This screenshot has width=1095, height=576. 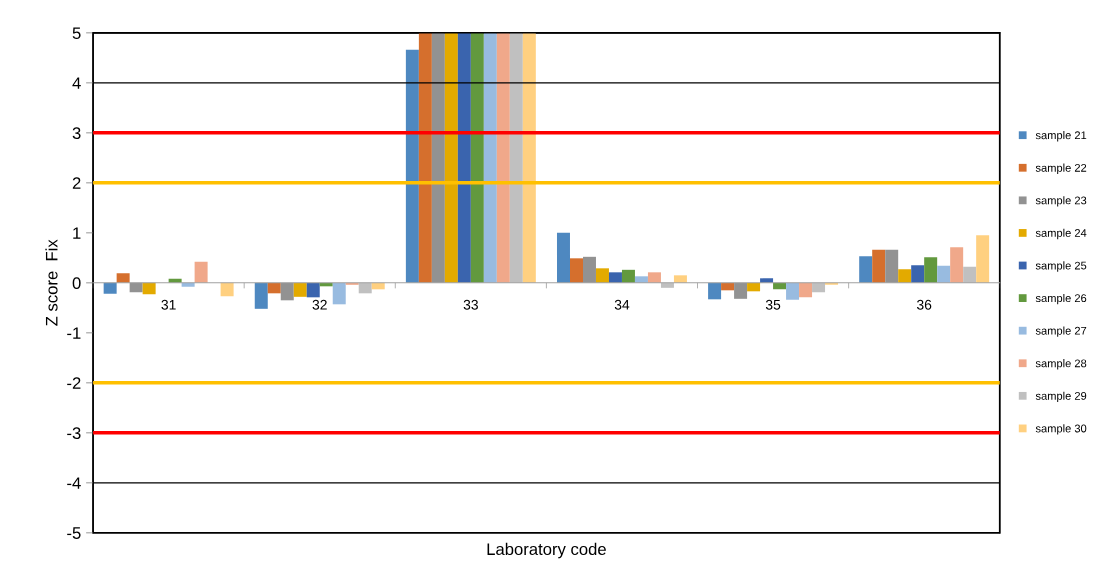 I want to click on legend-label: sample 29, so click(x=1061, y=397).